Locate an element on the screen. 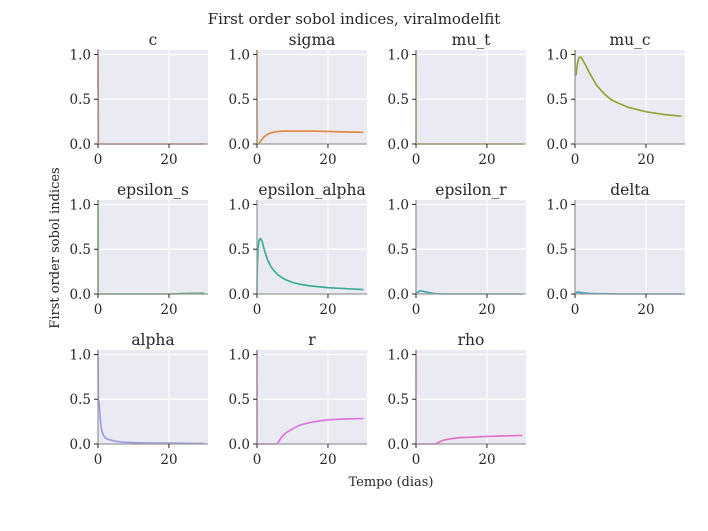 Image resolution: width=708 pixels, height=531 pixels. subplot-epsilon-alpha: 0.0 0.5 1.0 0 20 epsilon_alpha is located at coordinates (298, 249).